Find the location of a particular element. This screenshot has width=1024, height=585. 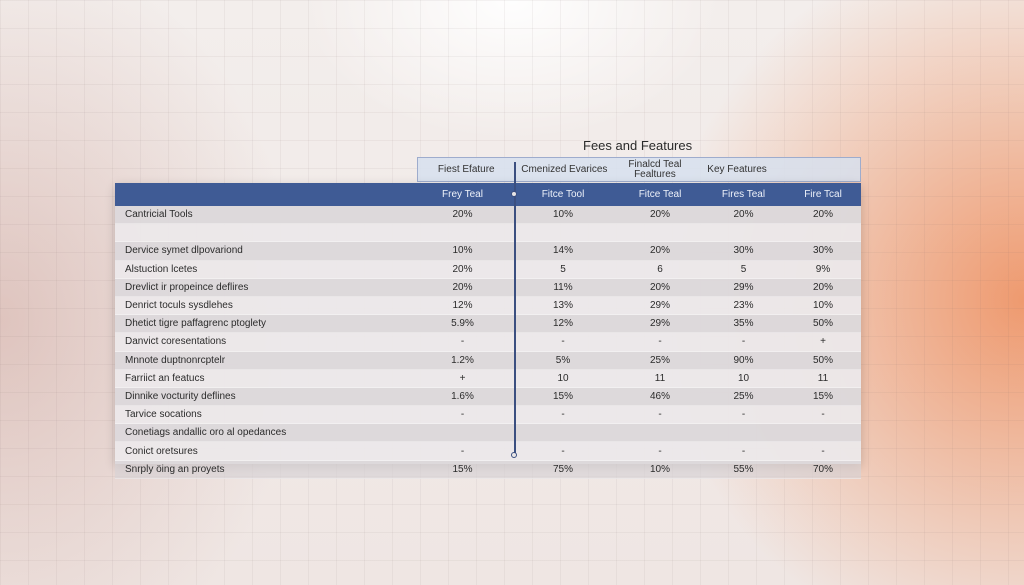

row-label: Cantricial Tools is located at coordinates (159, 215).